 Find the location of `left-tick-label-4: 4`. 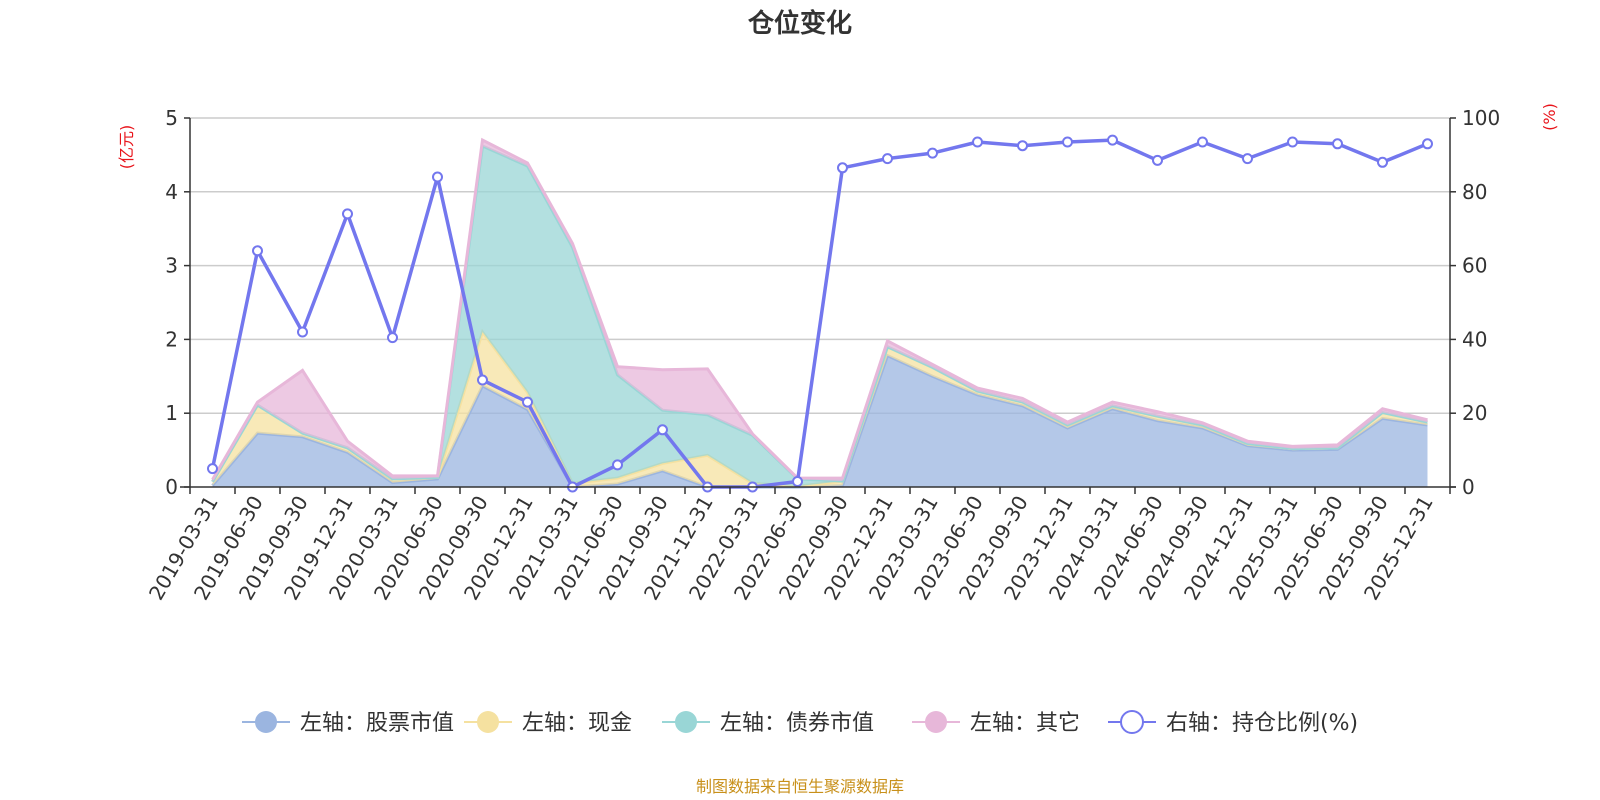

left-tick-label-4: 4 is located at coordinates (171, 192).